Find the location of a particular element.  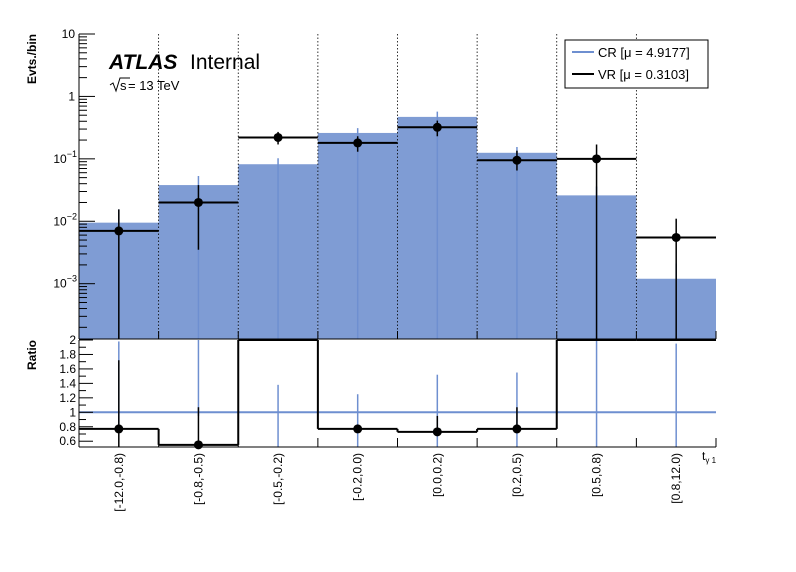

top-y-tick-label-exponent: −2 is located at coordinates (72, 216).